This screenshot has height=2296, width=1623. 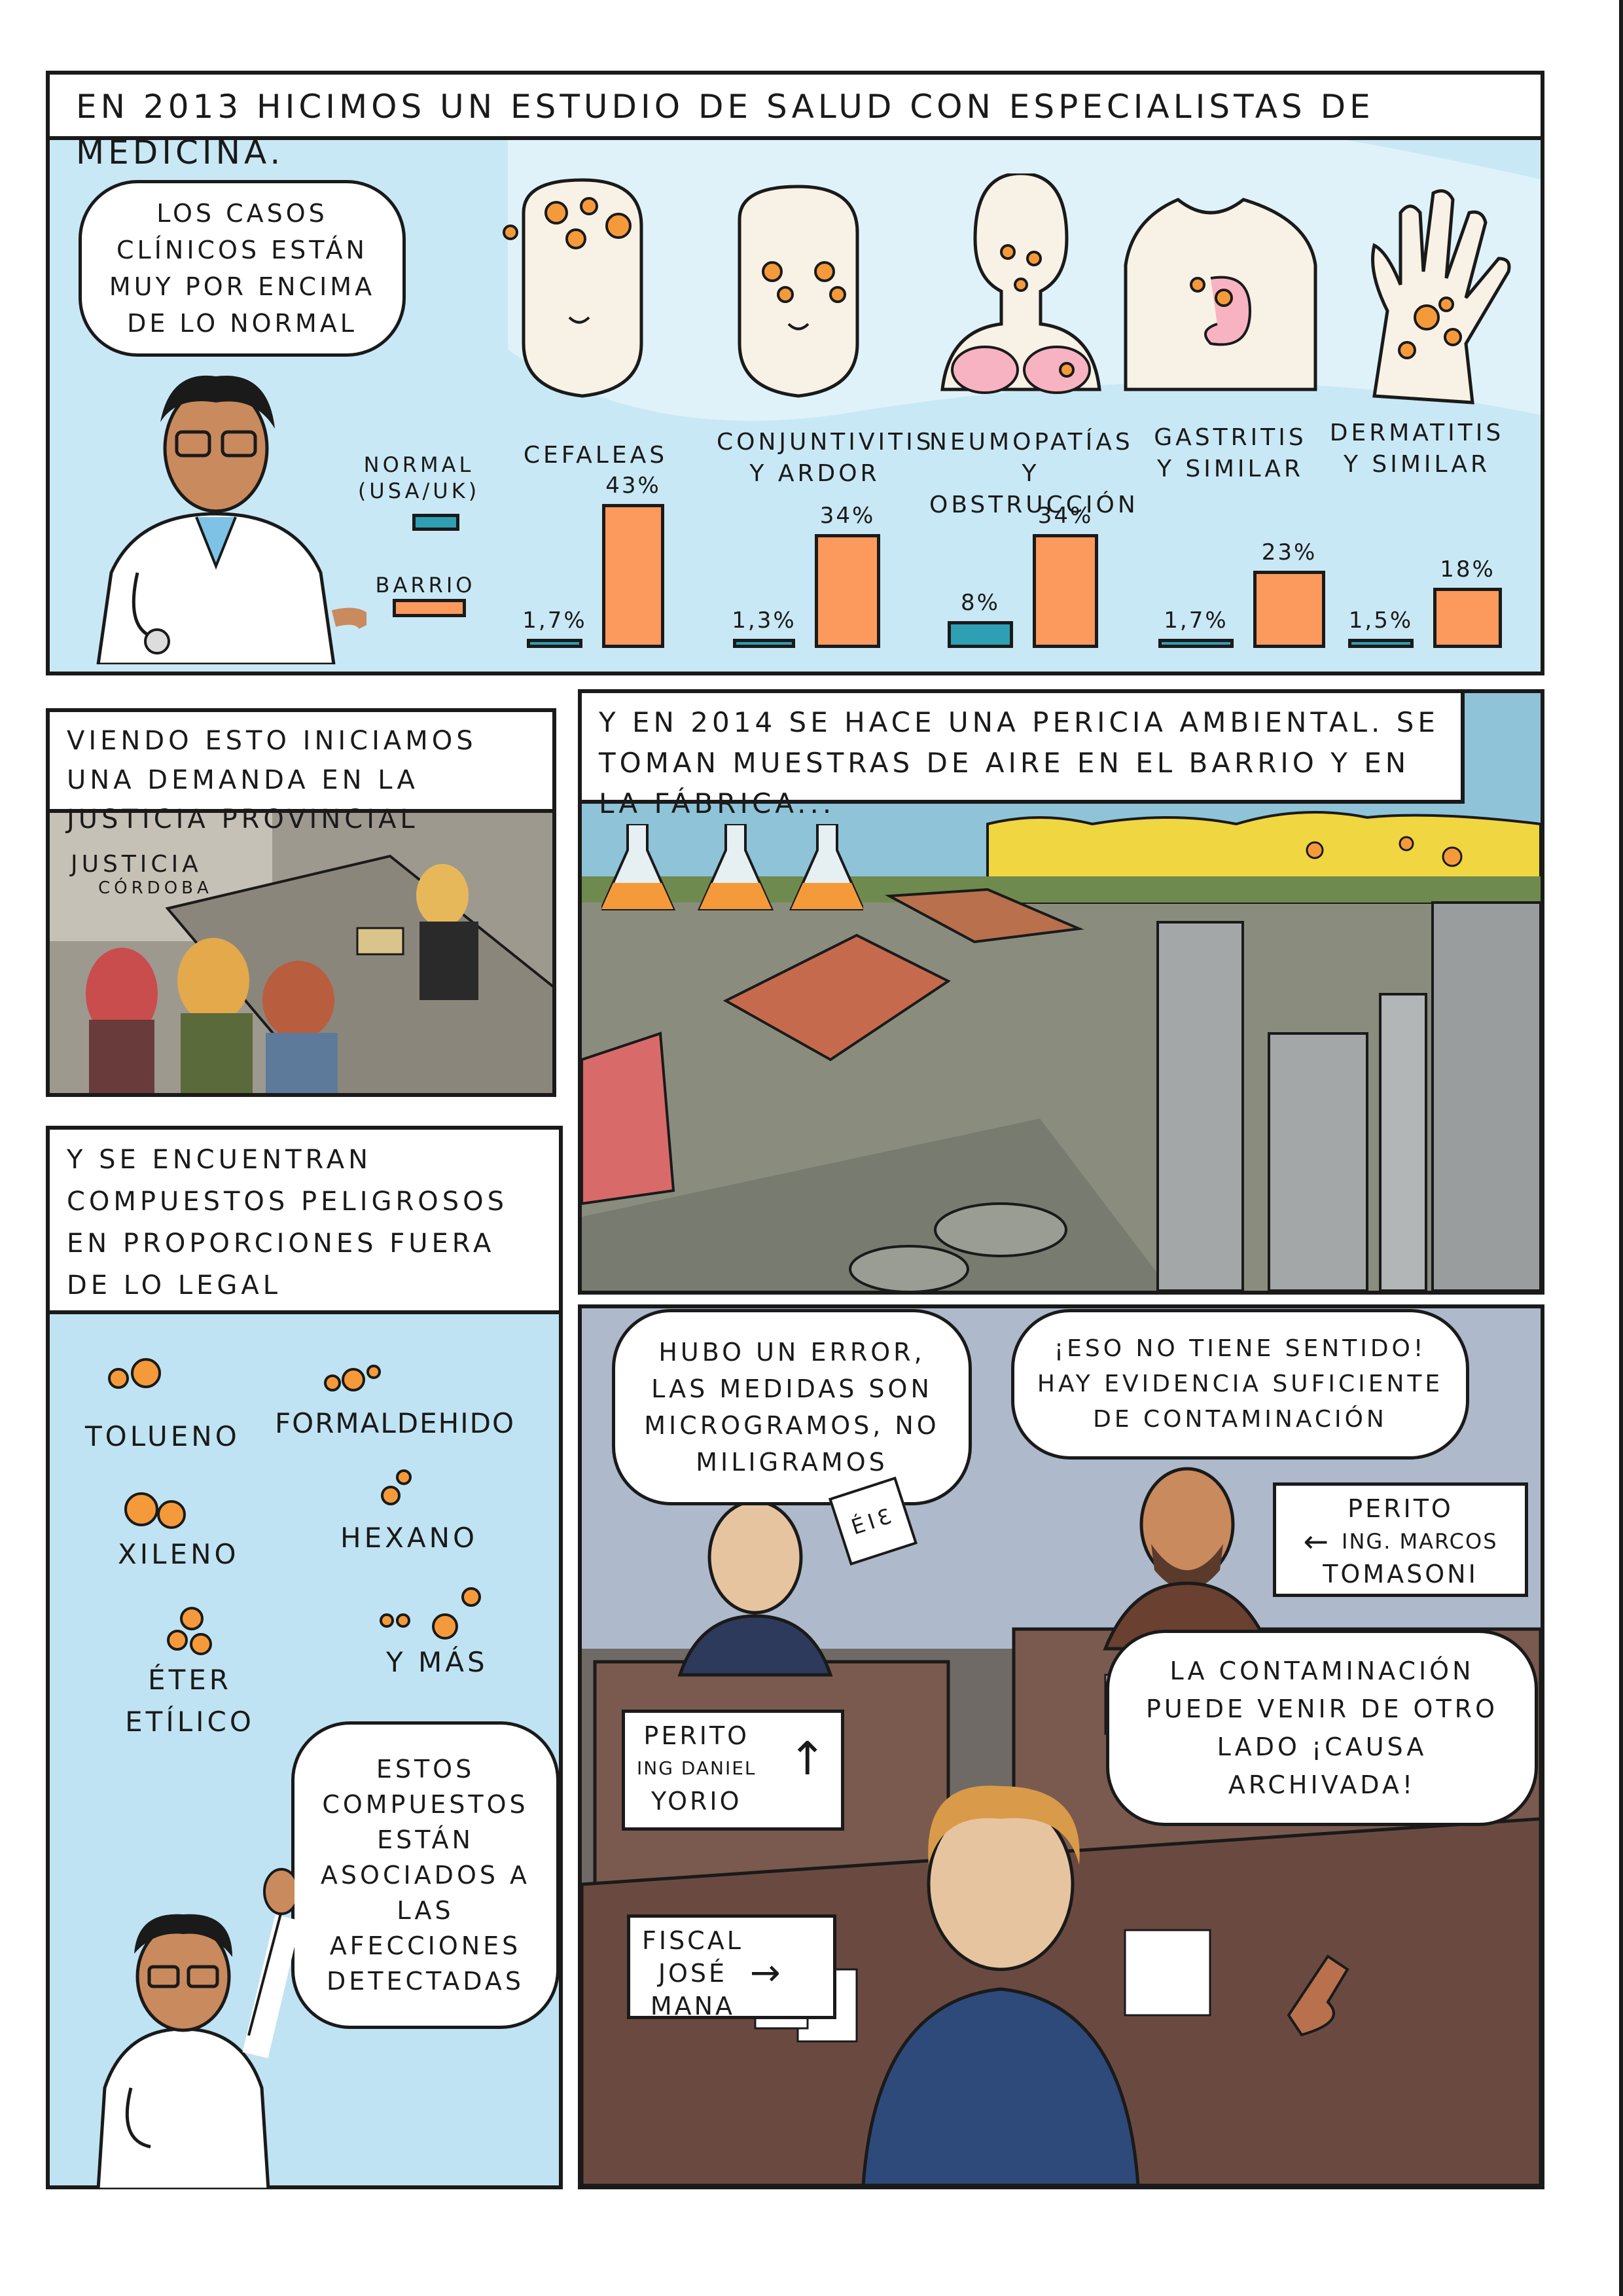 What do you see at coordinates (1381, 620) in the screenshot?
I see `value-label-normal: 1,5%` at bounding box center [1381, 620].